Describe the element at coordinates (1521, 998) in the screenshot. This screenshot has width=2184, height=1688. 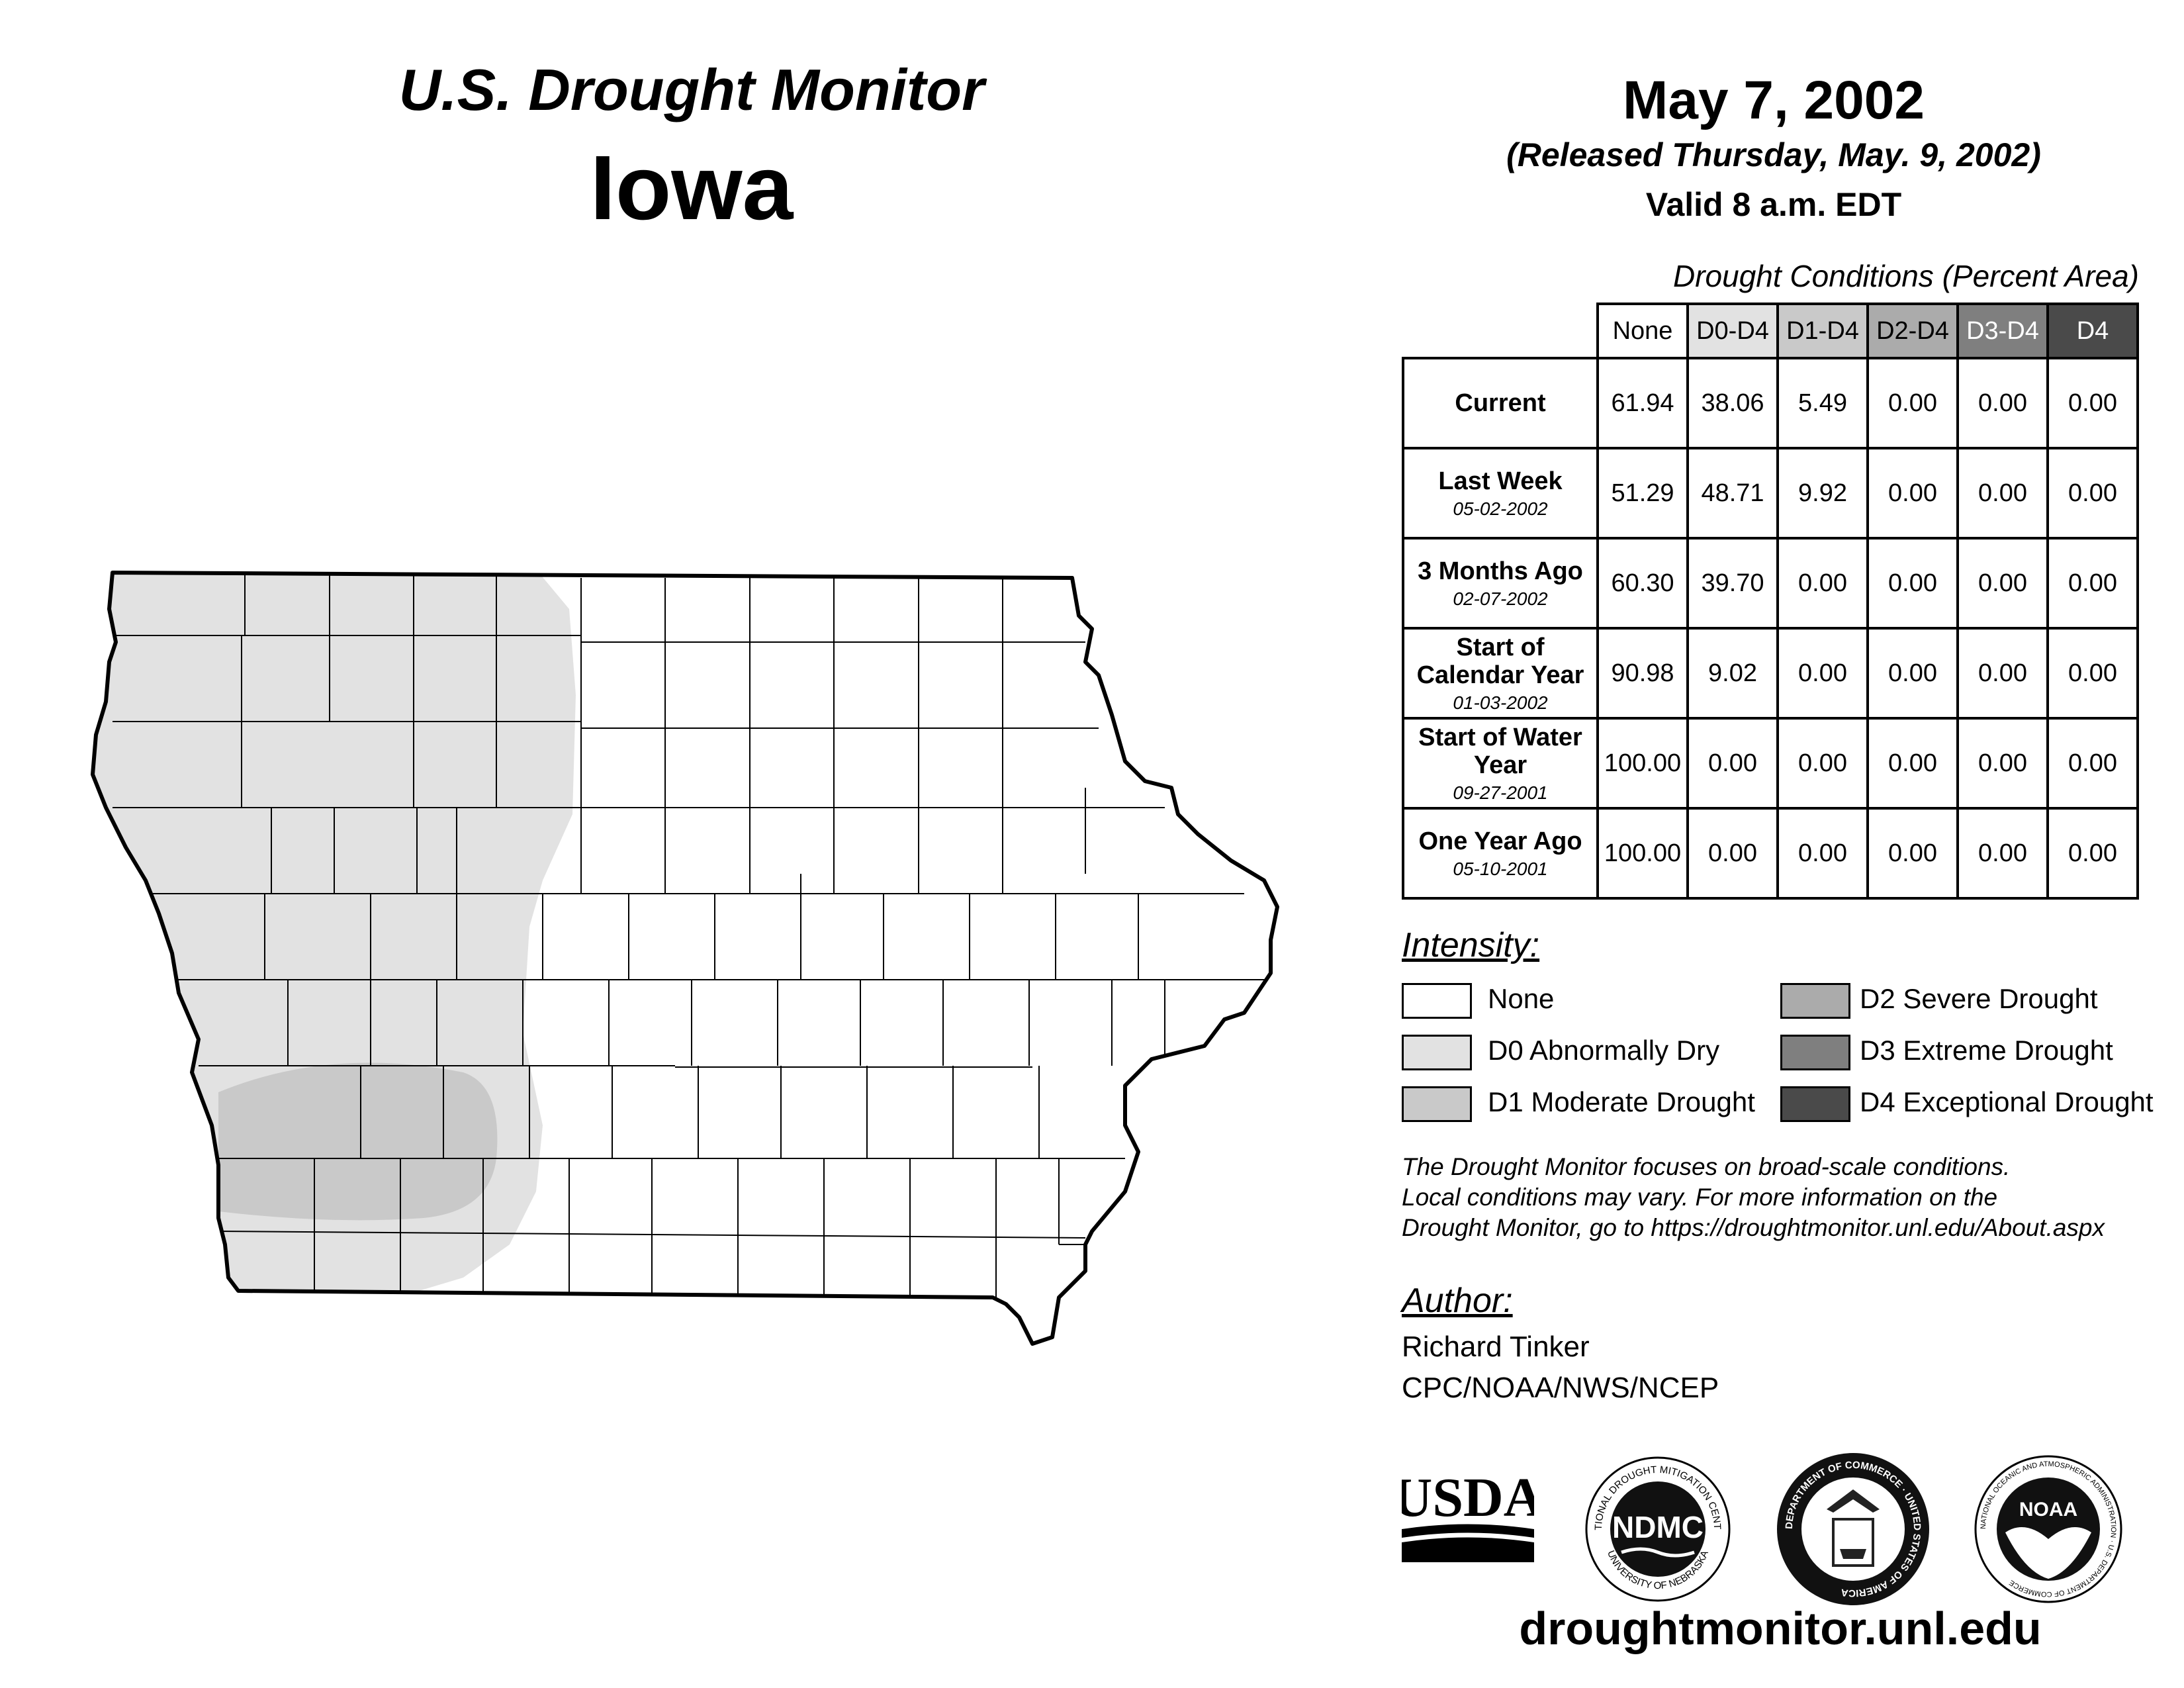
I see `legend-label: None` at that location.